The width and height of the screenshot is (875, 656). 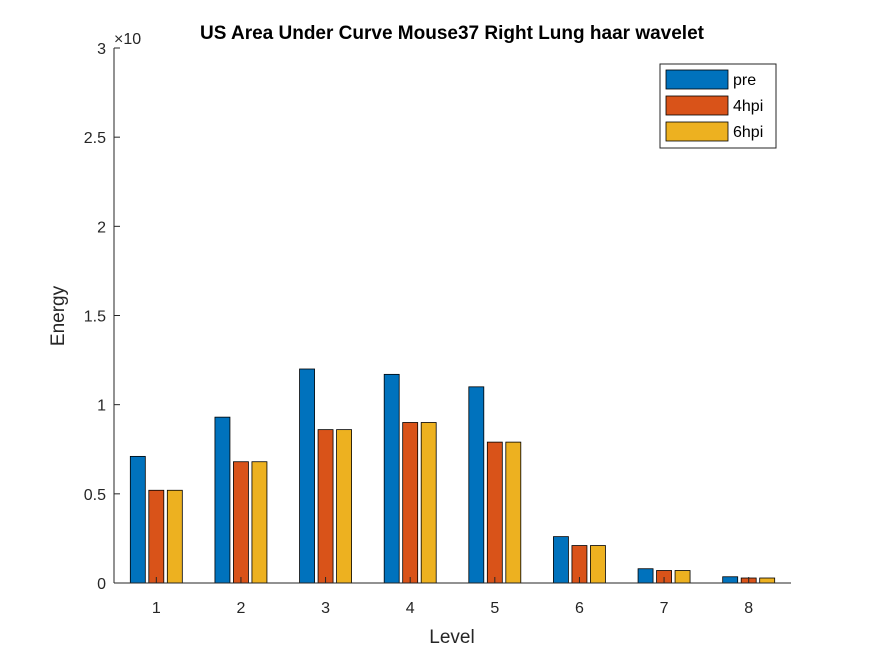 What do you see at coordinates (95, 138) in the screenshot?
I see `y-tick-label-2.5: 2.5` at bounding box center [95, 138].